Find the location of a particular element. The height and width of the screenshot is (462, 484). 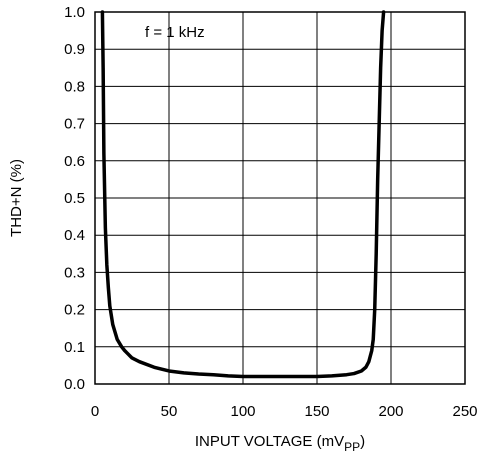

annotation-frequency: f = 1 kHz is located at coordinates (175, 32).